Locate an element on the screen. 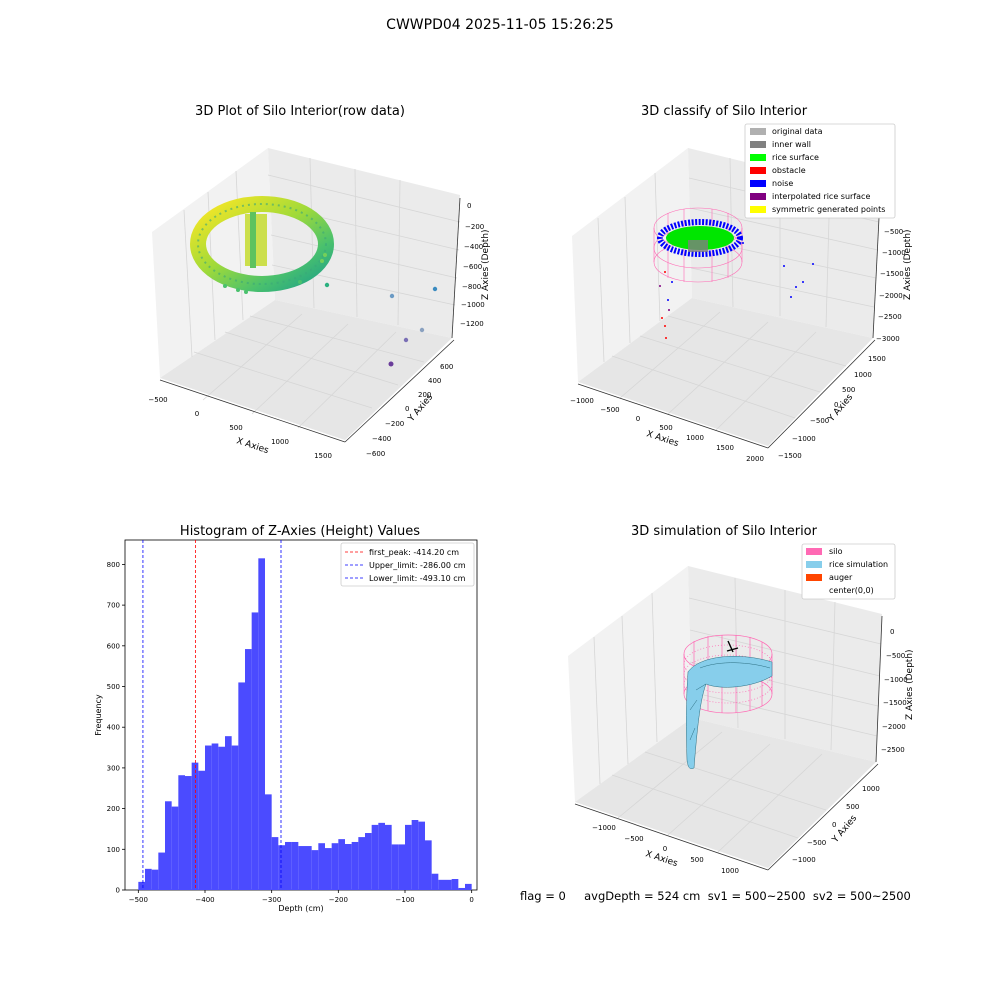 Image resolution: width=1000 pixels, height=1000 pixels. legend-label-original: original data is located at coordinates (797, 131).